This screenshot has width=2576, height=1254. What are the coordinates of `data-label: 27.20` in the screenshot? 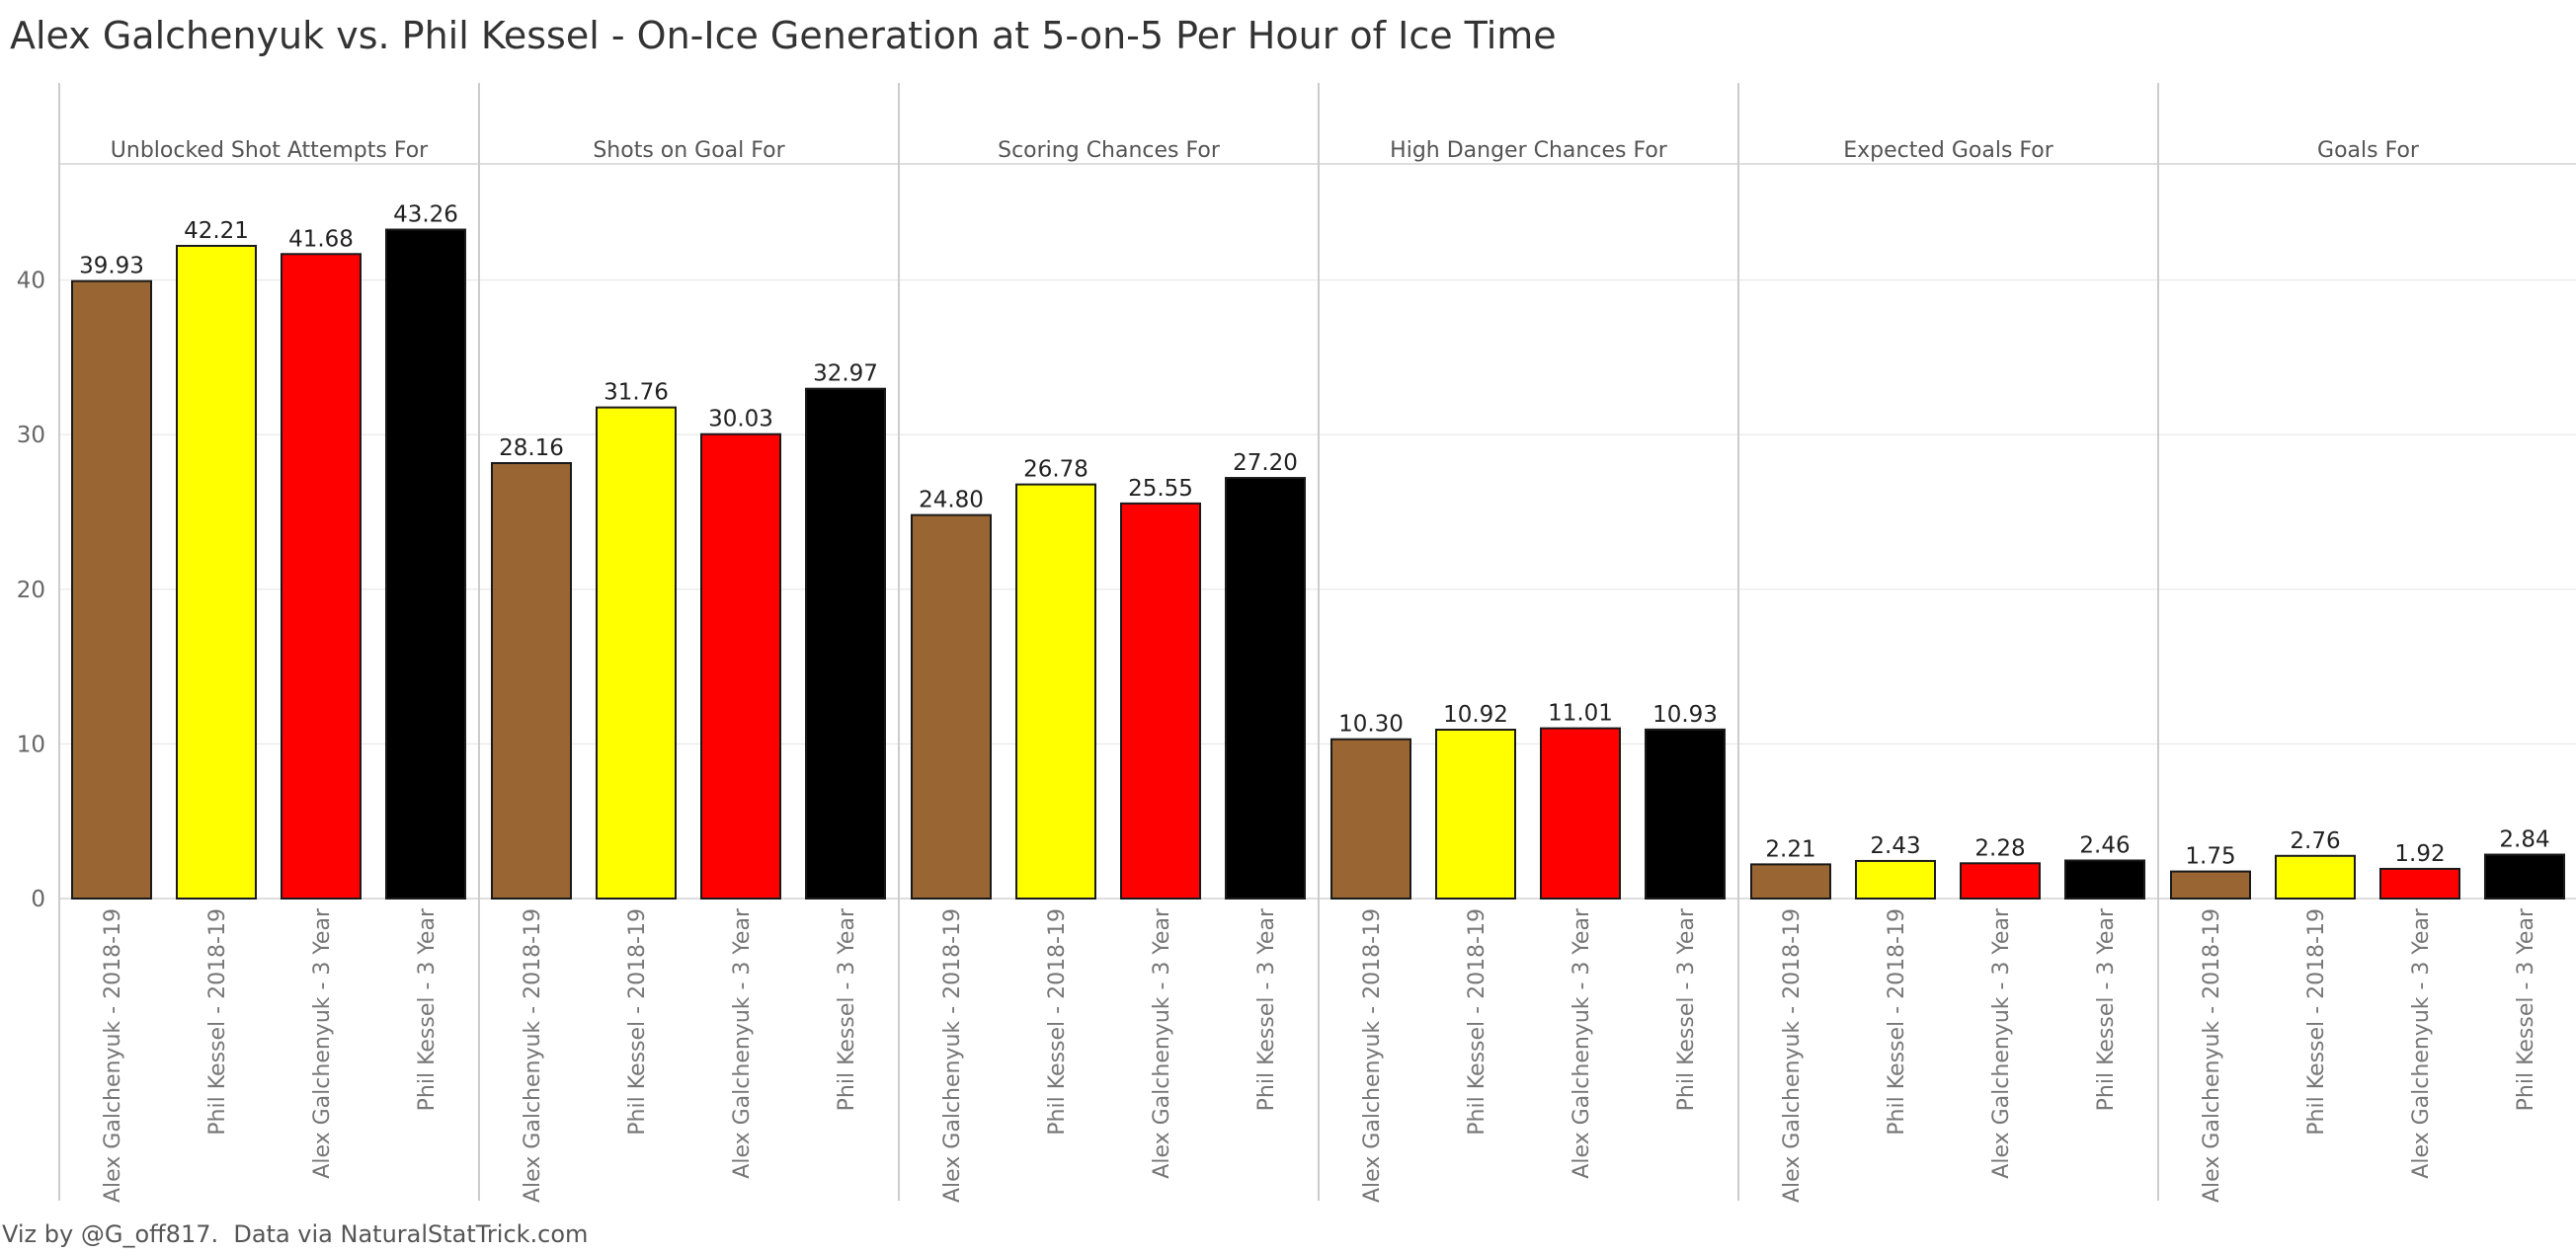 It's located at (1265, 463).